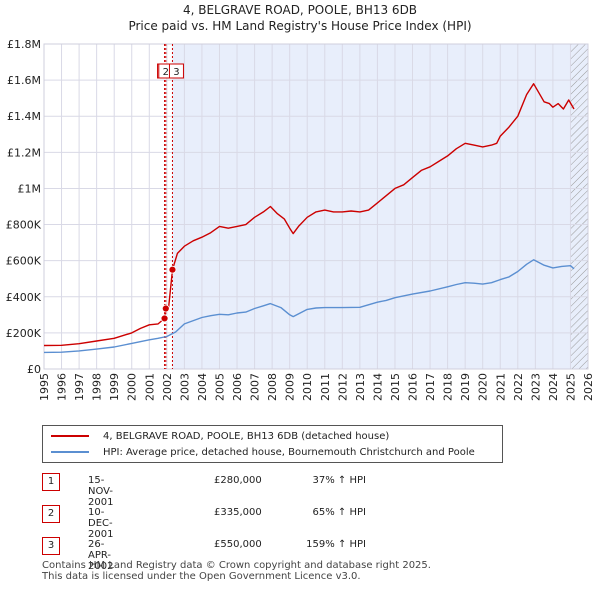 The image size is (600, 590). I want to click on x-tick-label: 2014, so click(377, 387).